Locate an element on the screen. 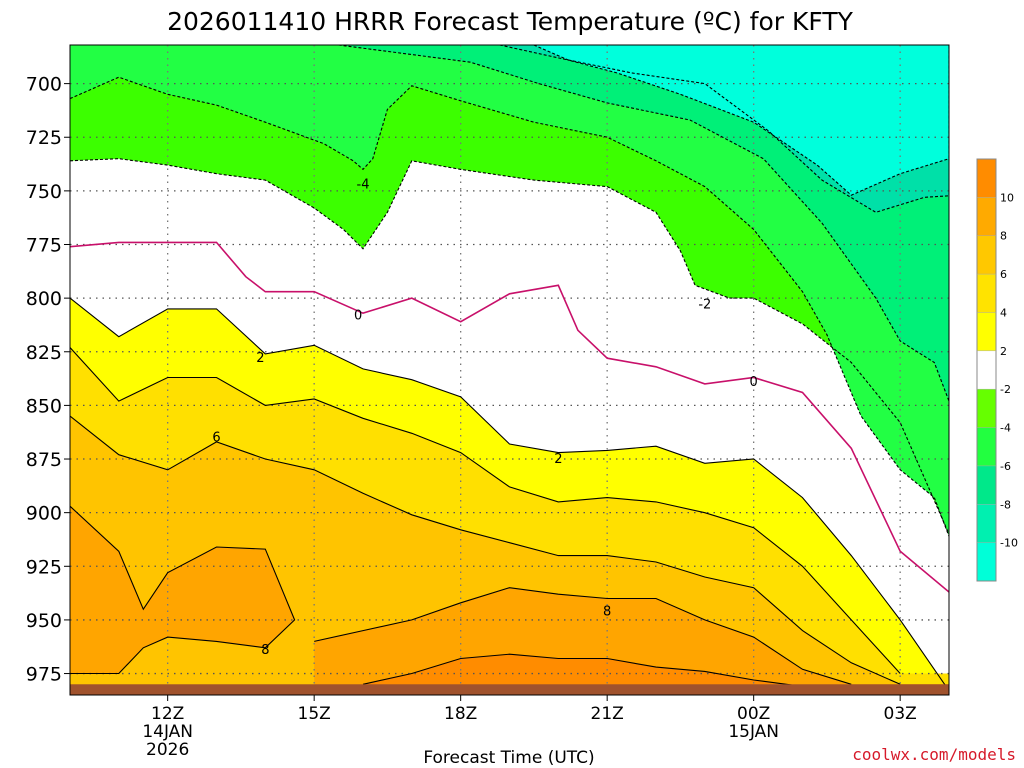 The width and height of the screenshot is (1024, 768). x-axis-label: Forecast Time (UTC) is located at coordinates (508, 758).